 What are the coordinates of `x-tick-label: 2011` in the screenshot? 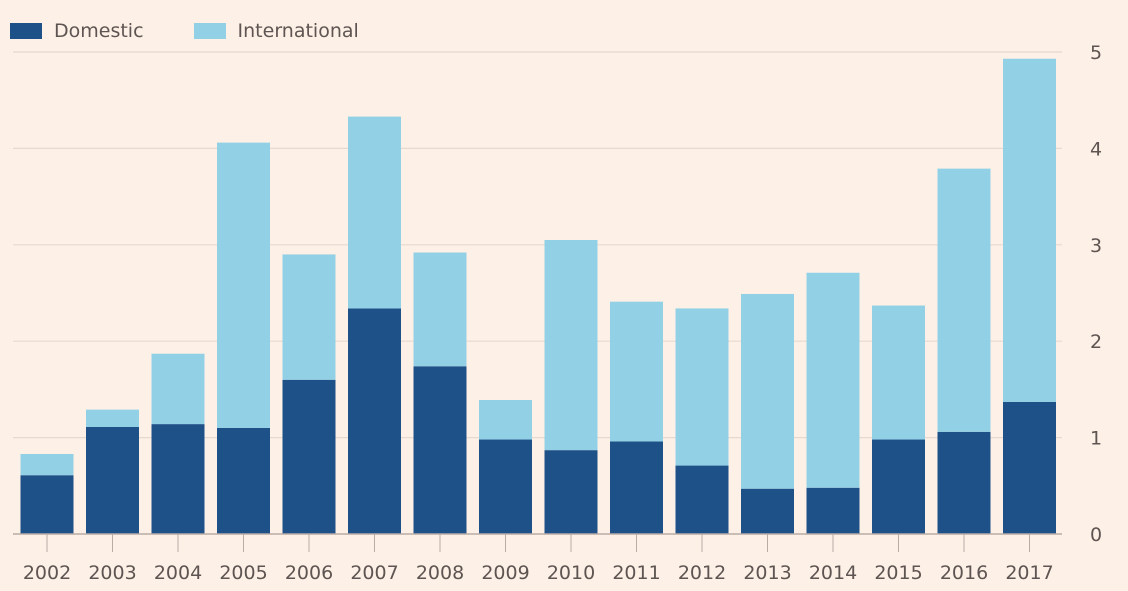 It's located at (636, 573).